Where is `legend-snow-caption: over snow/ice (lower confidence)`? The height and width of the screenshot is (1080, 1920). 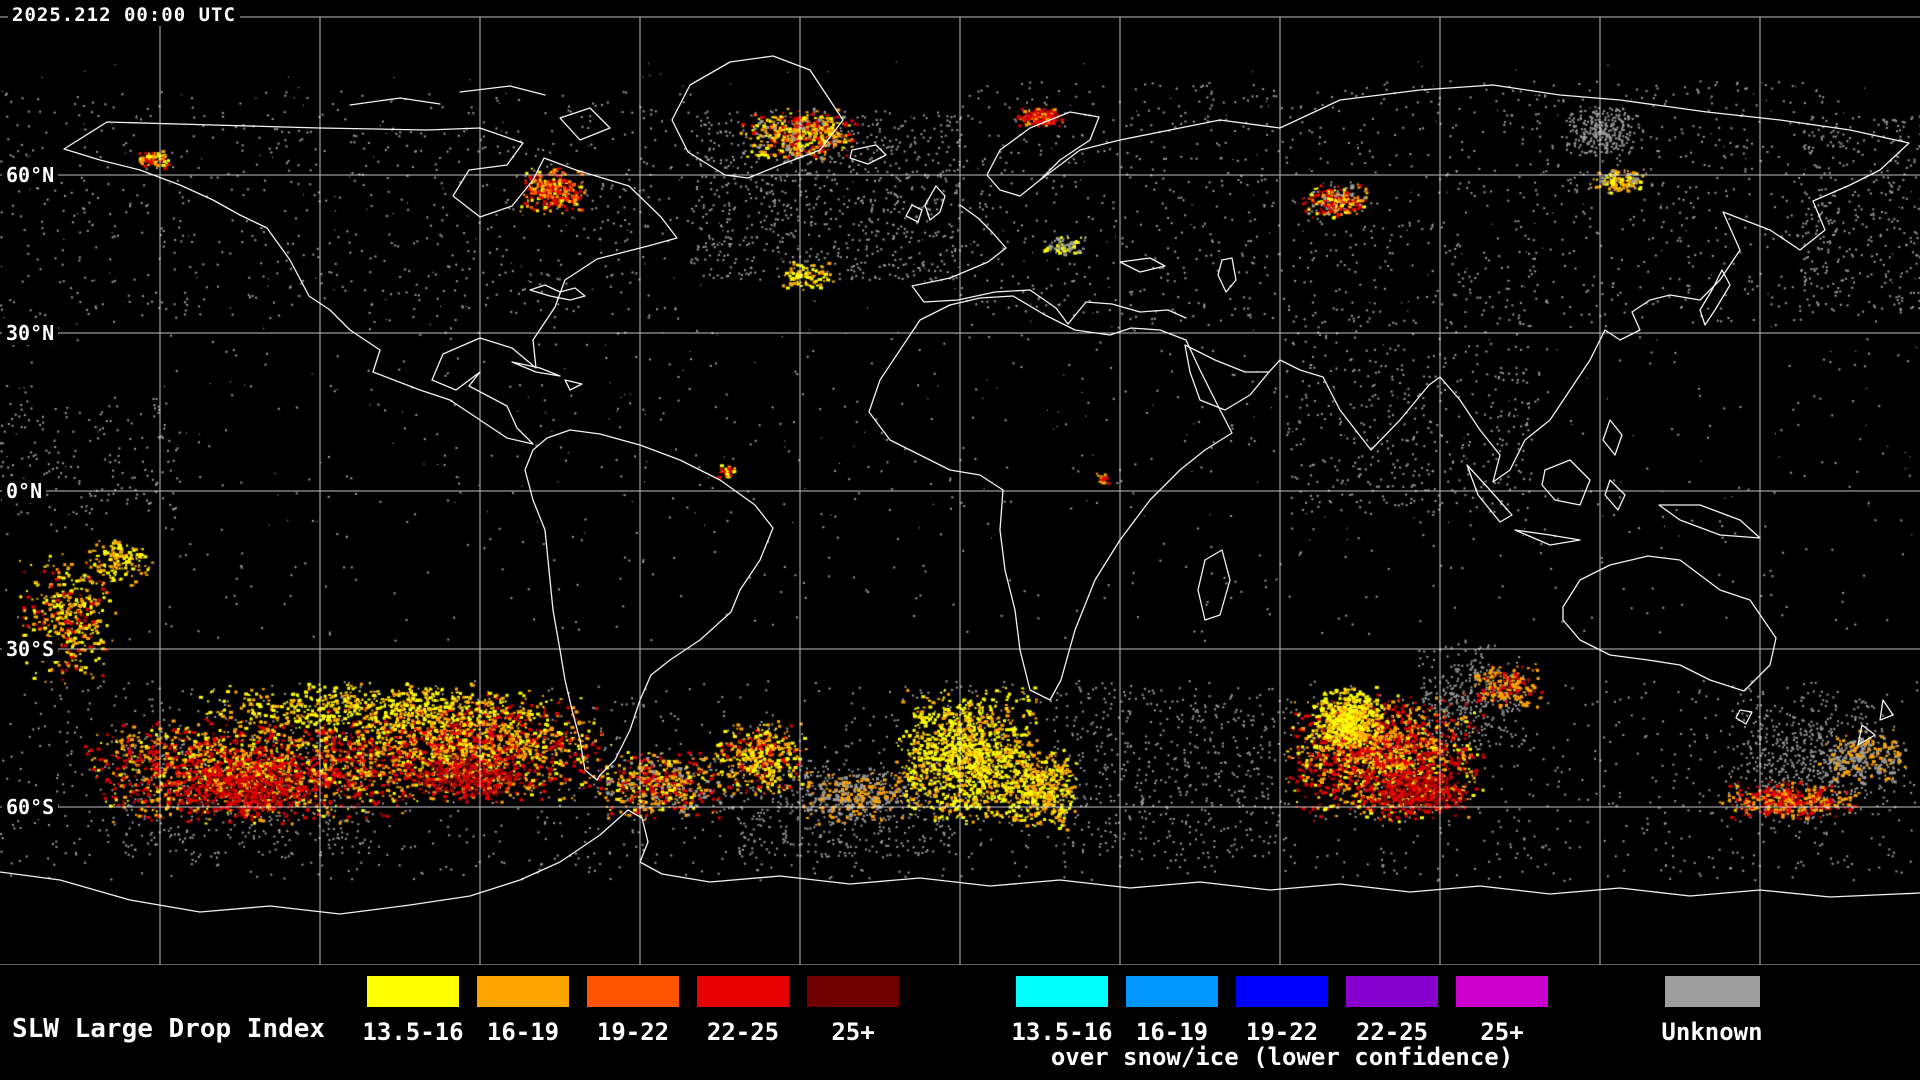
legend-snow-caption: over snow/ice (lower confidence) is located at coordinates (1282, 1057).